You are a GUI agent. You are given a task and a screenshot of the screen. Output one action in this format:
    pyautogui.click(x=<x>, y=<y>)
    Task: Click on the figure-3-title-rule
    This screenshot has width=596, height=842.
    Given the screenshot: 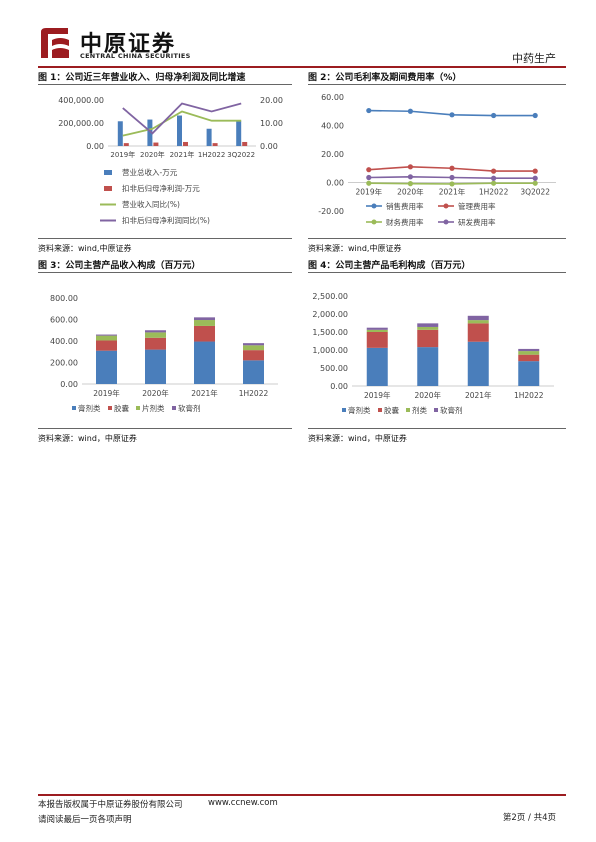 What is the action you would take?
    pyautogui.click(x=165, y=272)
    